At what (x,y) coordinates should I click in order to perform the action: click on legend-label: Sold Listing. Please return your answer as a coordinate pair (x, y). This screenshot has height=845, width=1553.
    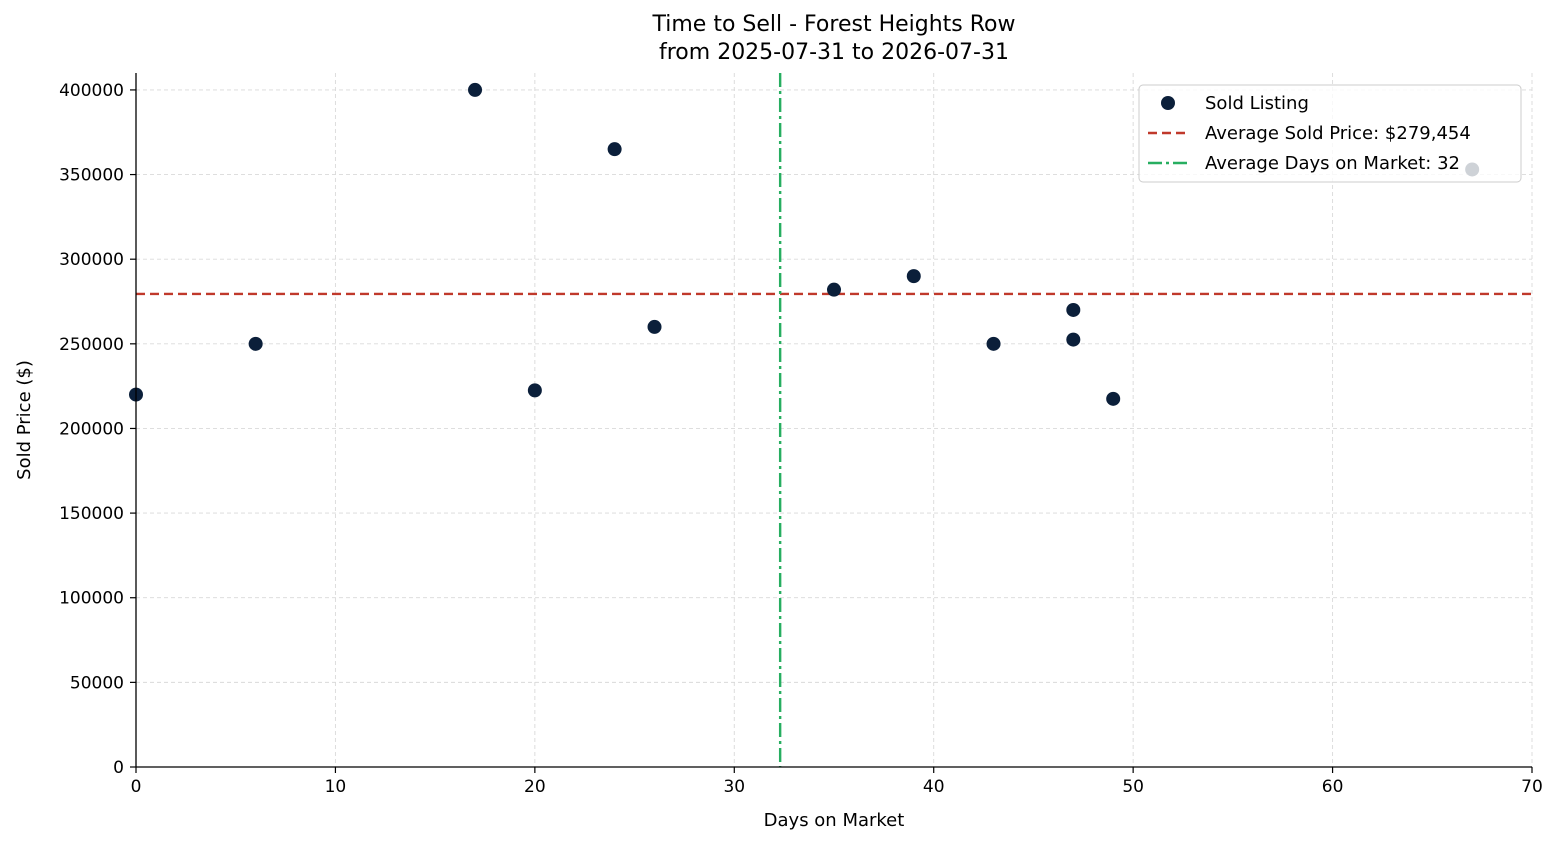
    Looking at the image, I should click on (1257, 103).